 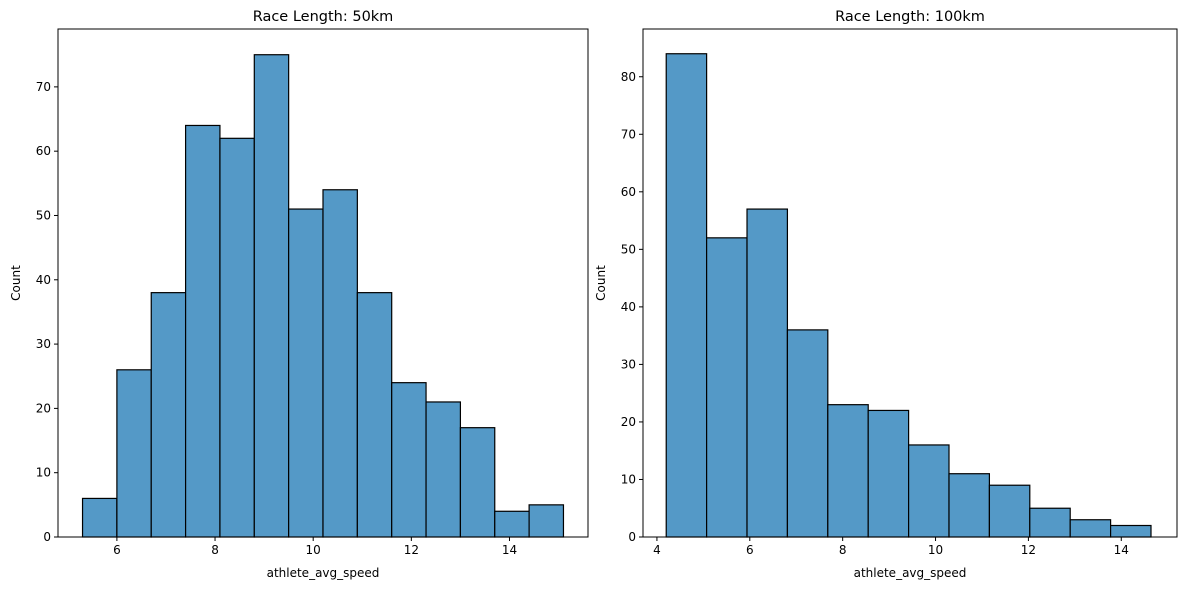 I want to click on chart-title: Race Length: 100km, so click(x=910, y=17).